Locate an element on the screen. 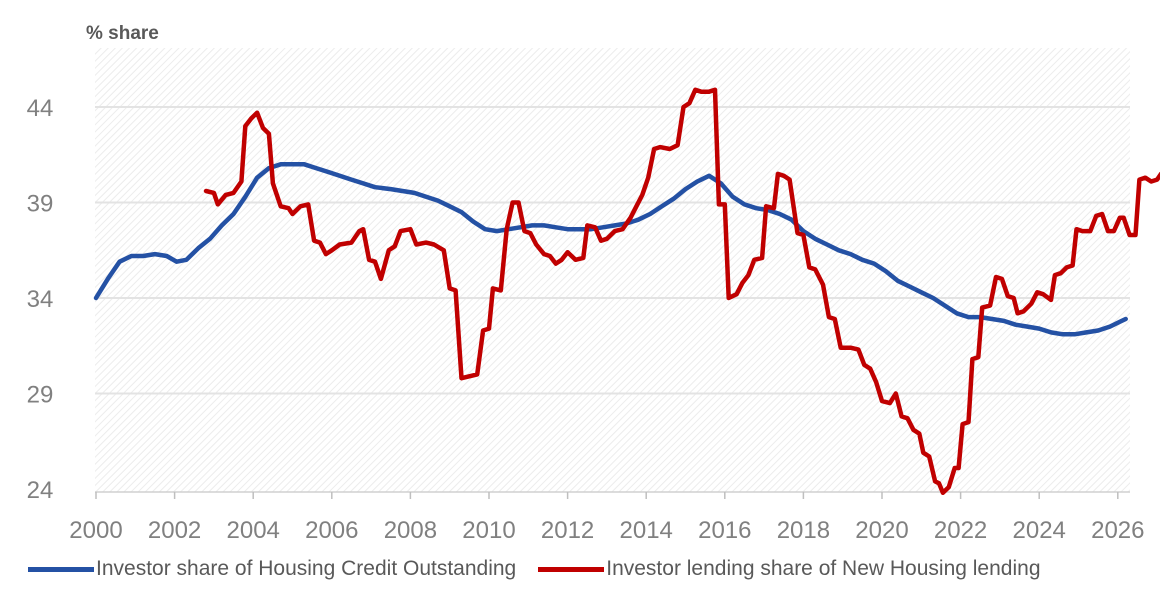 This screenshot has height=591, width=1160. x-tick-label: 2020 is located at coordinates (881, 530).